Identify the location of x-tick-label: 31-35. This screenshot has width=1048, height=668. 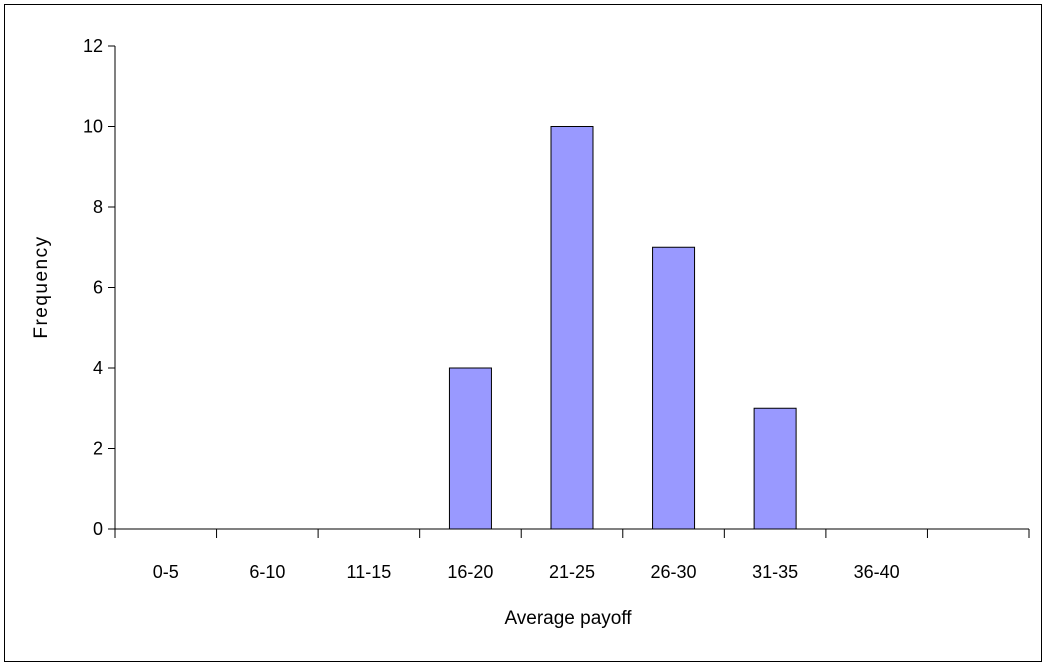
(775, 572).